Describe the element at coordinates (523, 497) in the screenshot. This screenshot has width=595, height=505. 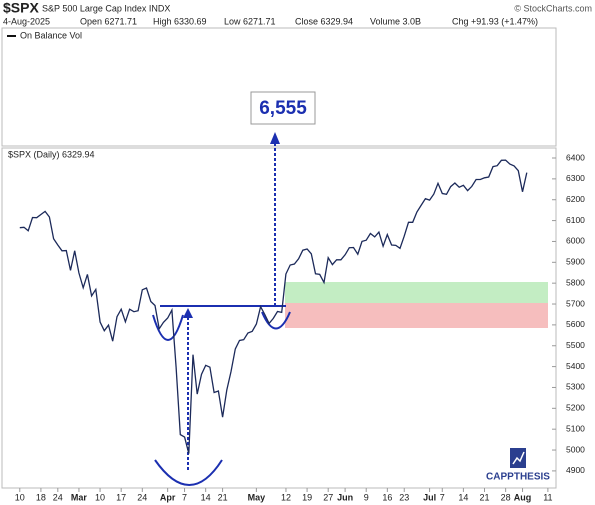
I see `x-tick-label: Aug` at that location.